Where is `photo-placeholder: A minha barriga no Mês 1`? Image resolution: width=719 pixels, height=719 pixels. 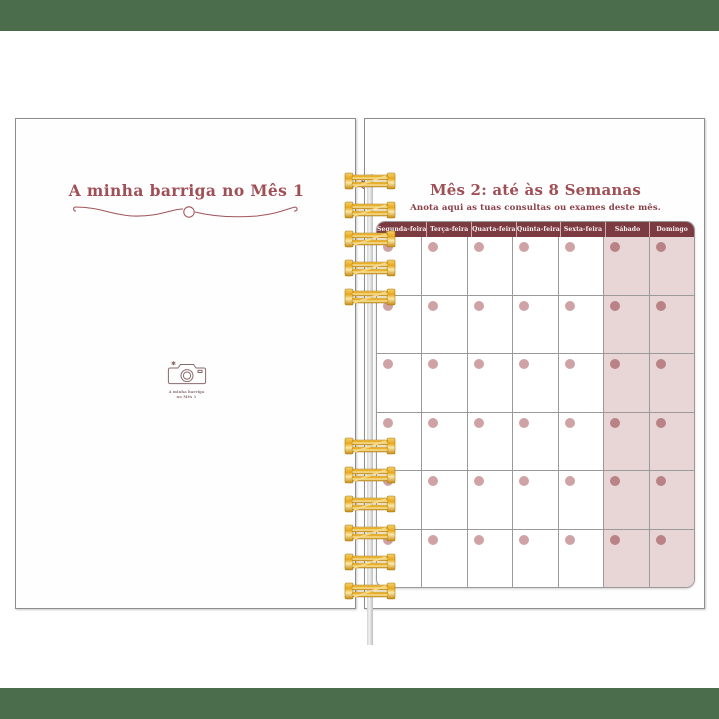 photo-placeholder: A minha barriga no Mês 1 is located at coordinates (186, 379).